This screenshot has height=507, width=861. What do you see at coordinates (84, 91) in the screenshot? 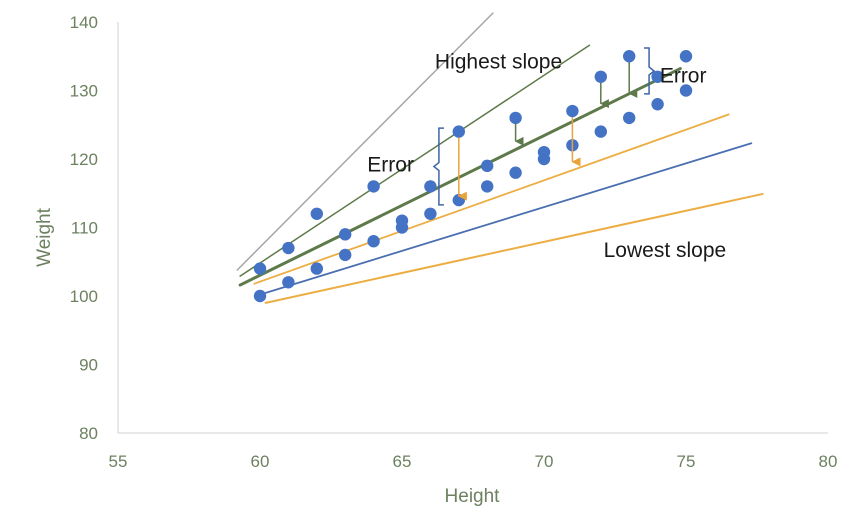
I see `y-tick-label: 130` at bounding box center [84, 91].